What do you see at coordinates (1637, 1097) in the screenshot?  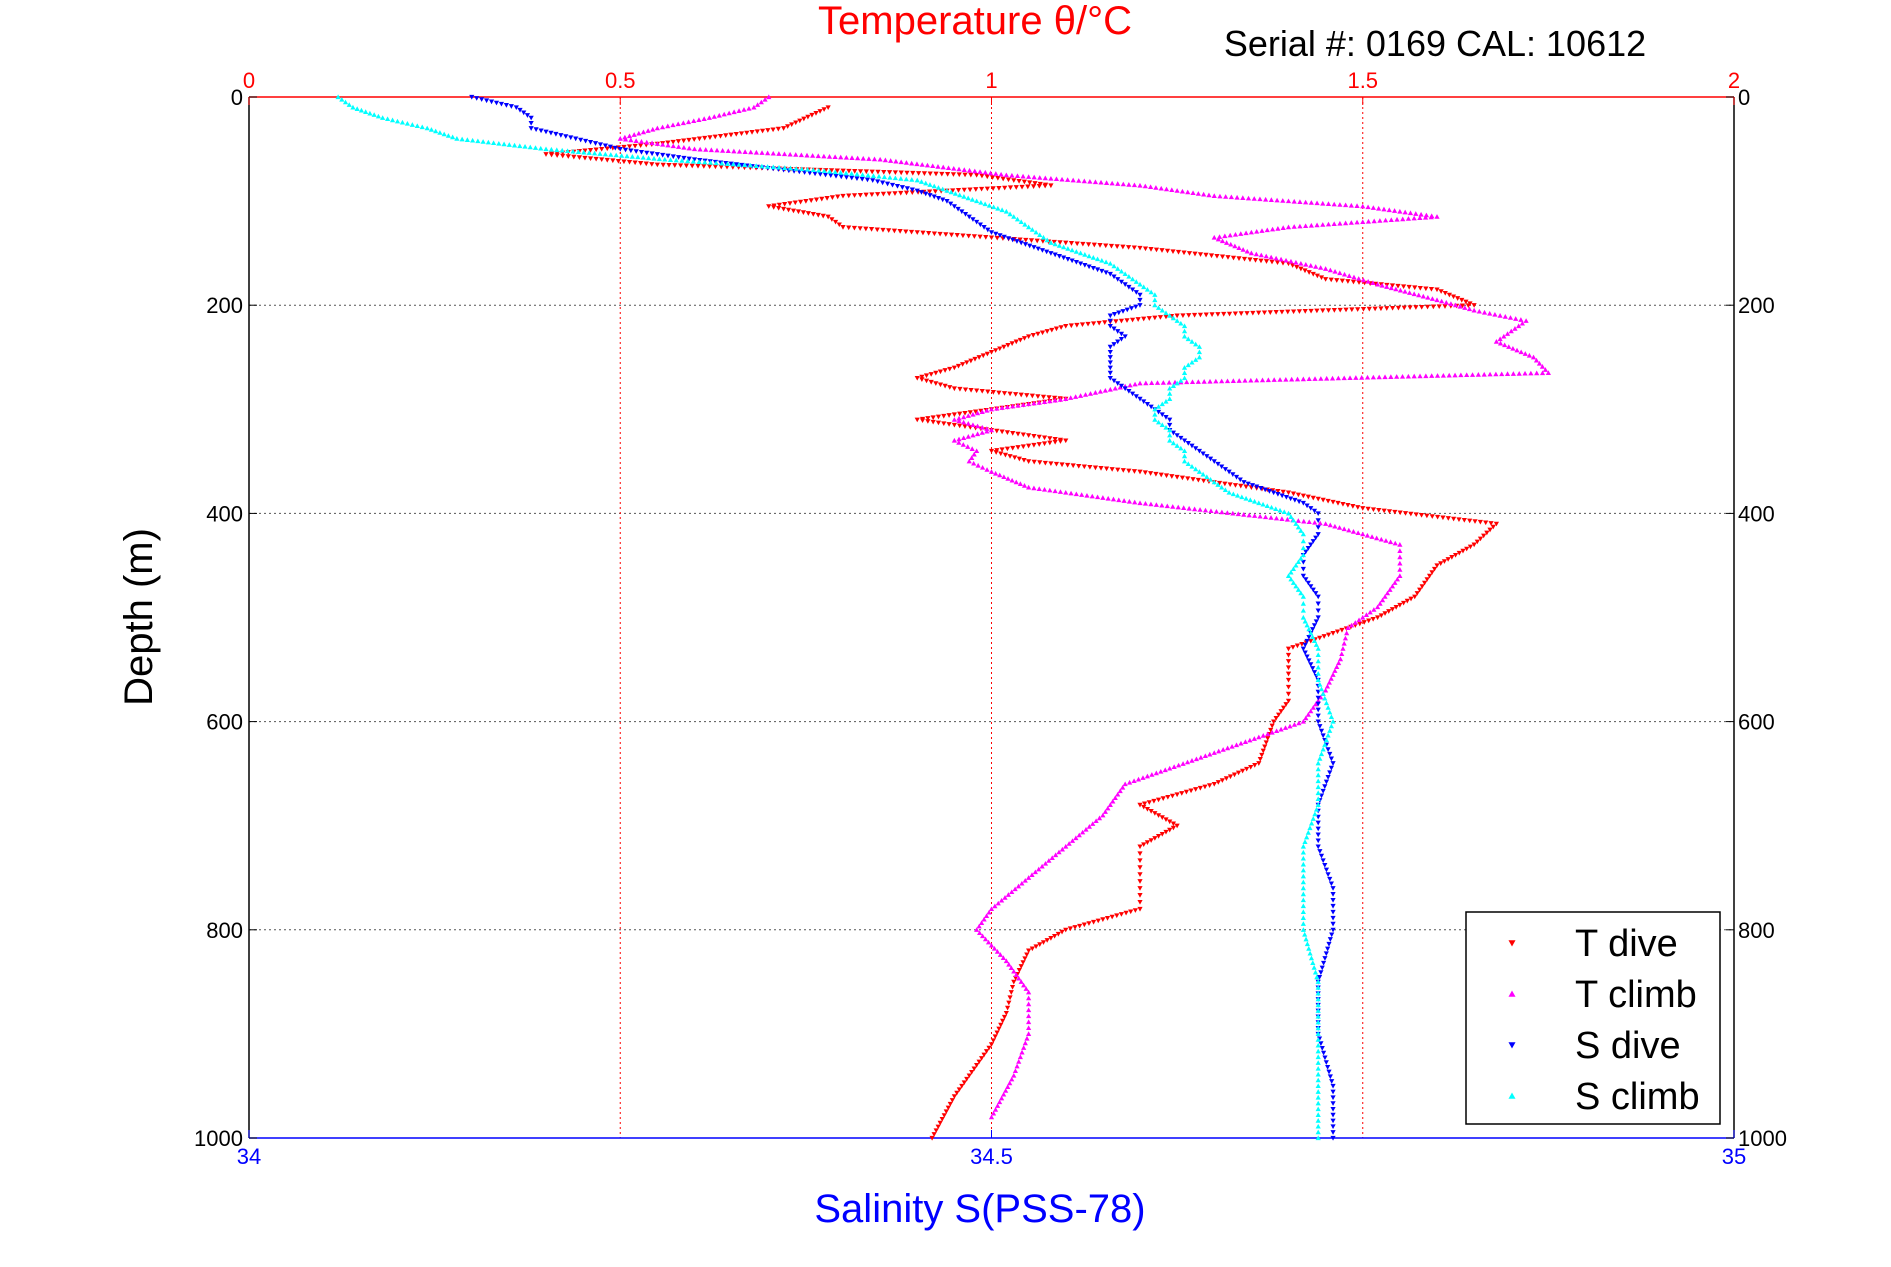 I see `legend-label-s-climb: S climb` at bounding box center [1637, 1097].